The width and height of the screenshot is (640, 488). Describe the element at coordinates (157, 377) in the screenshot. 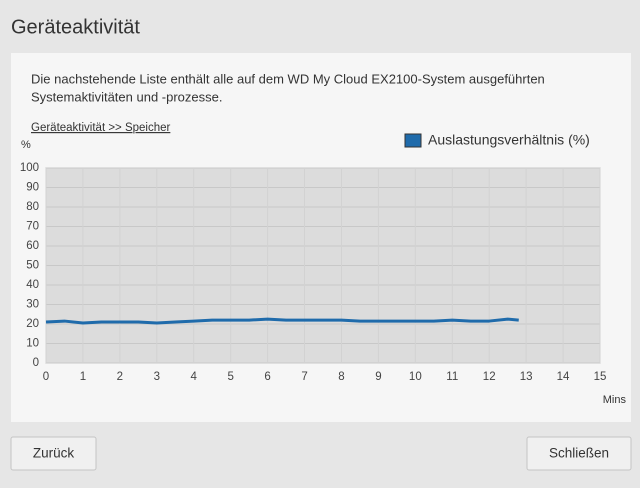

I see `x-tick-label: 3` at that location.